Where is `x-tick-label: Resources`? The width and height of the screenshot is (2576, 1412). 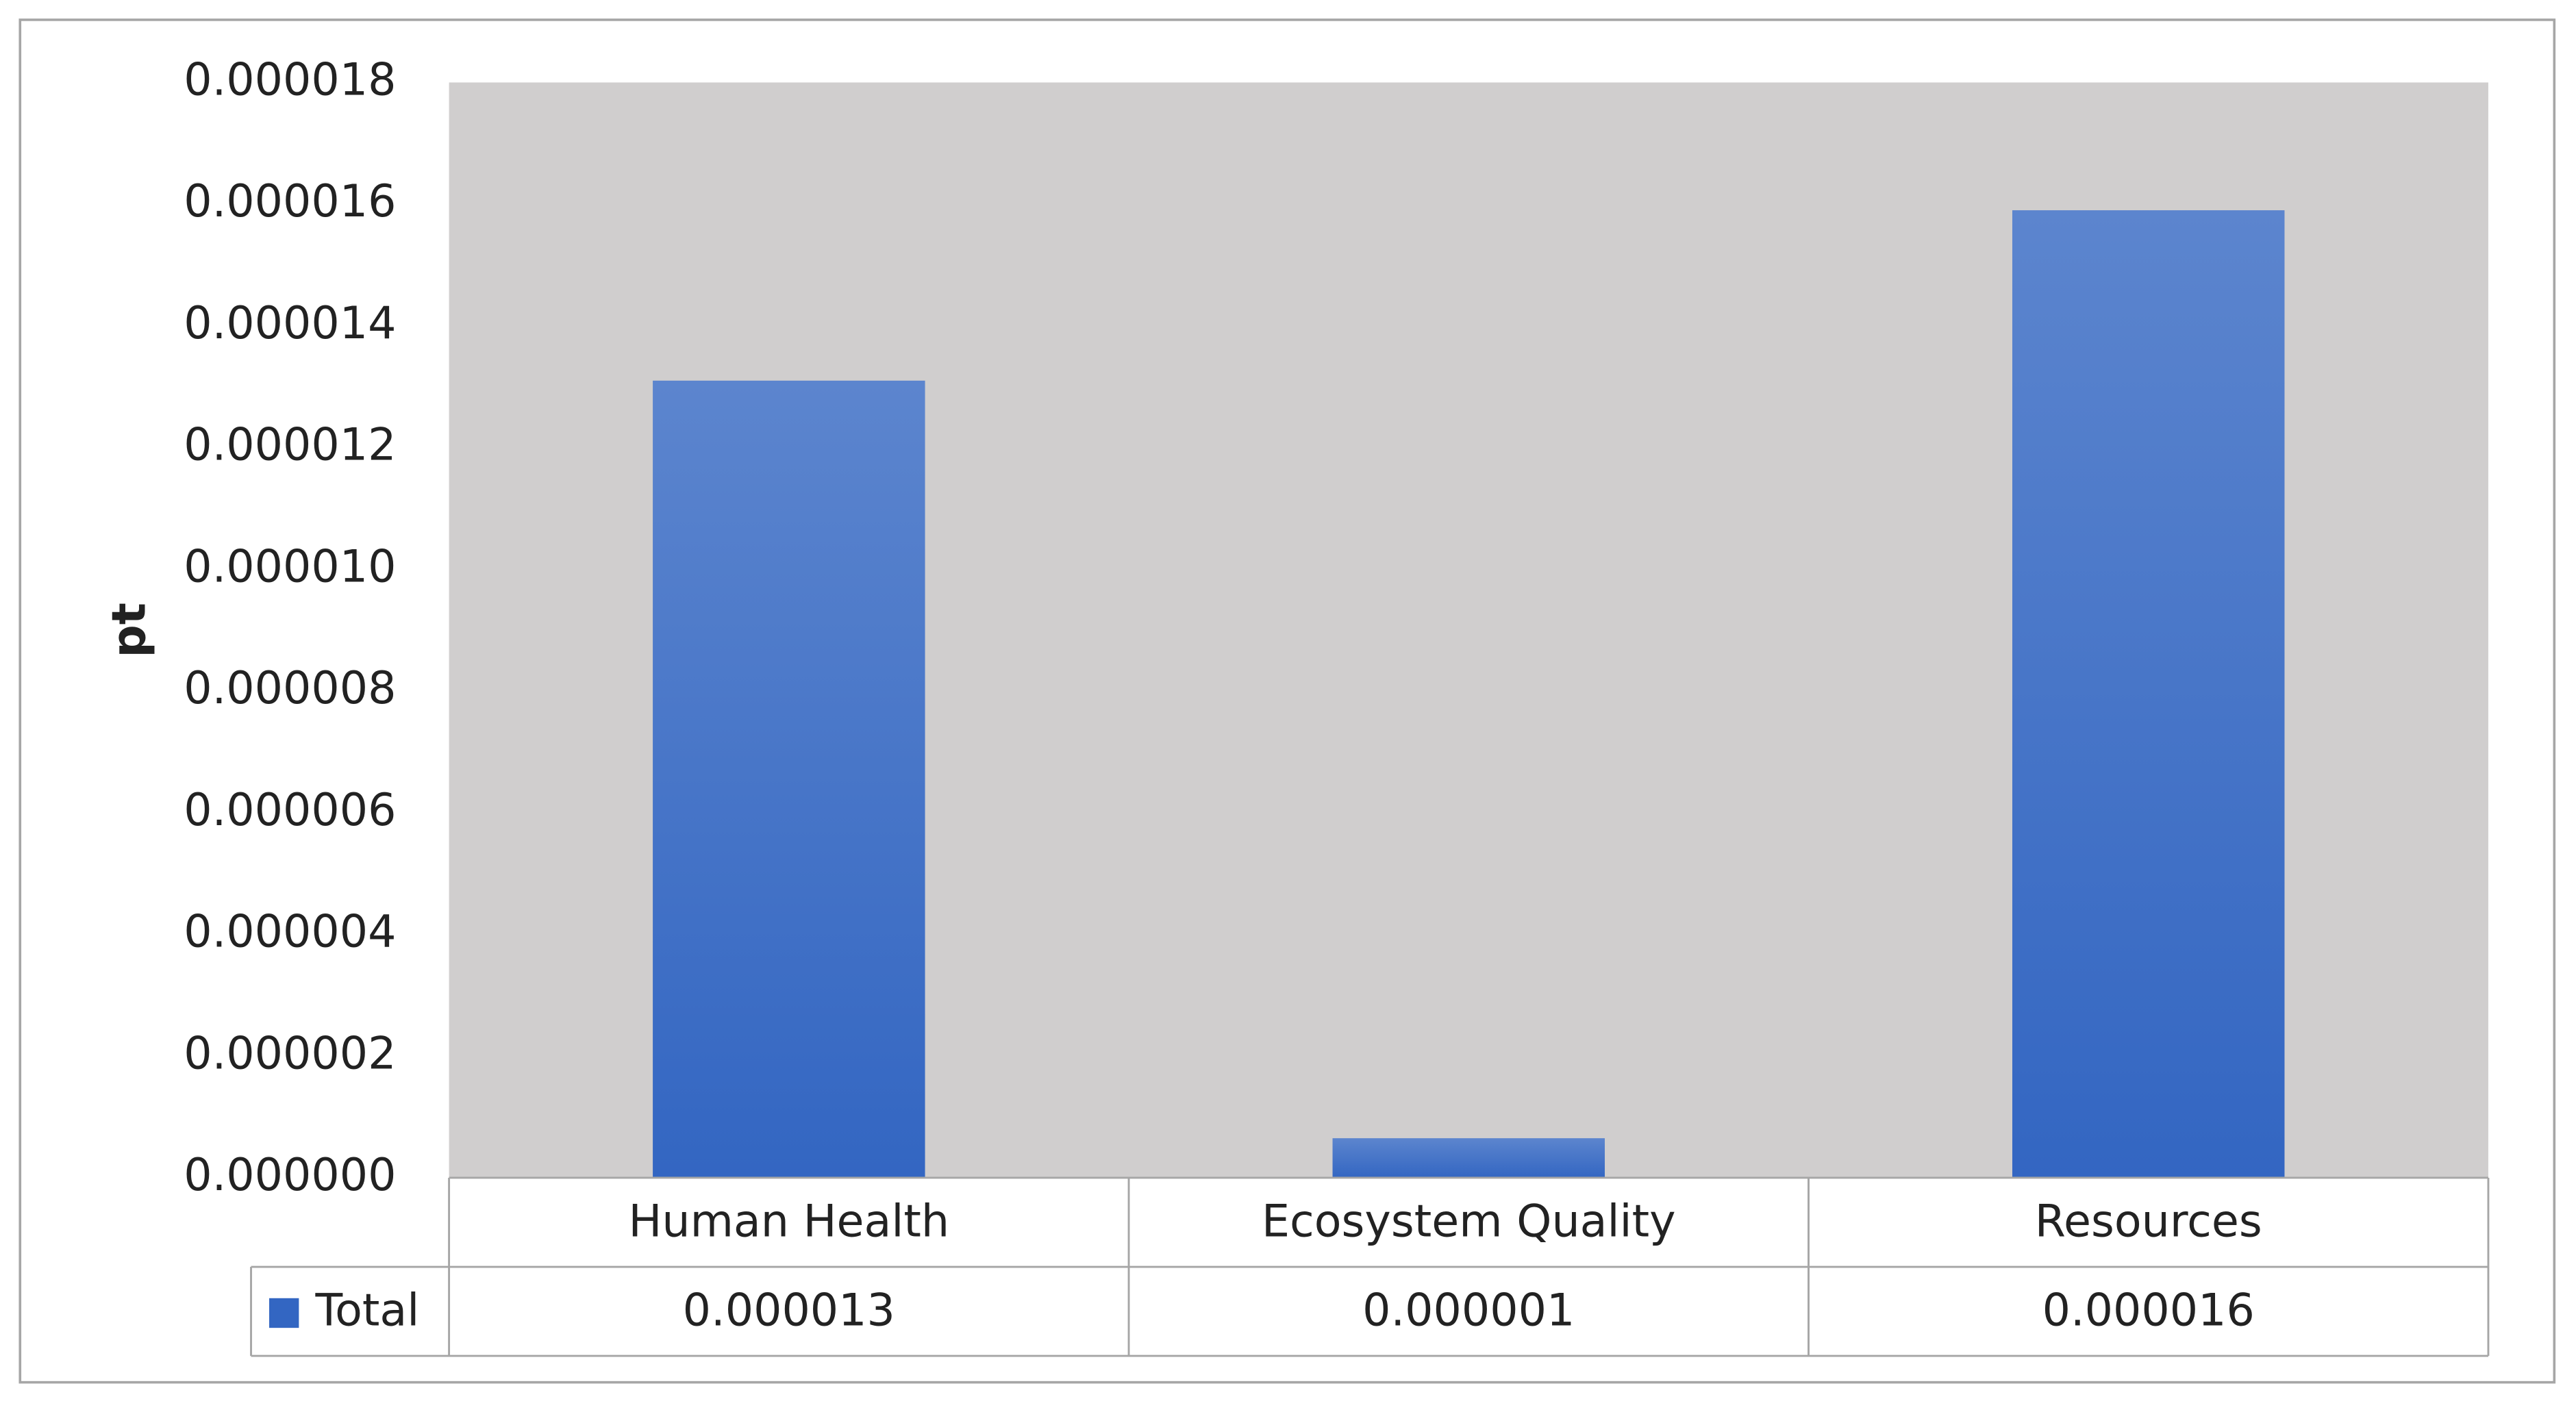
x-tick-label: Resources is located at coordinates (2148, 1221).